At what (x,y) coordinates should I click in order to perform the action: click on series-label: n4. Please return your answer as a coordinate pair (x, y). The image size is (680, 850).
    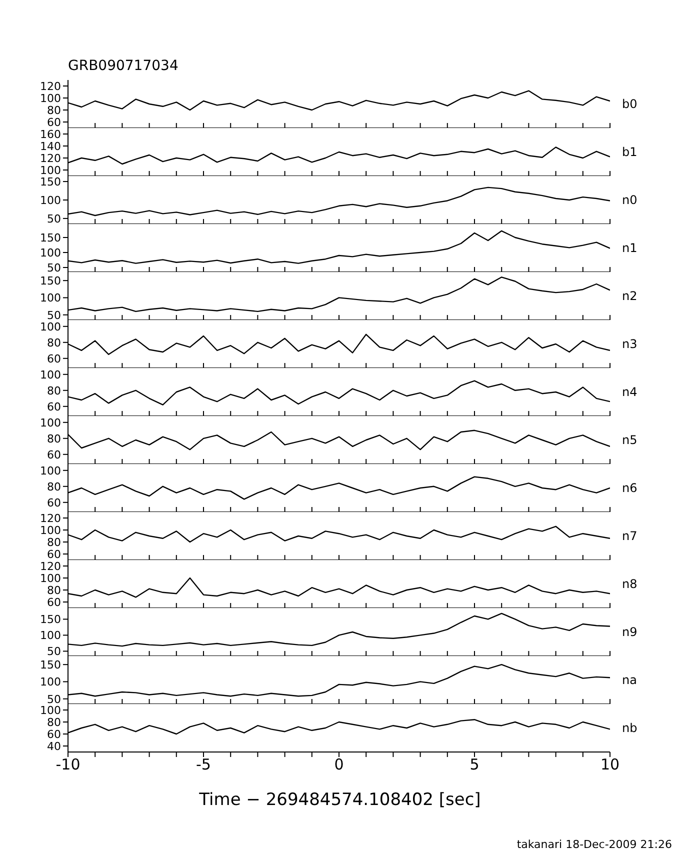
    Looking at the image, I should click on (630, 392).